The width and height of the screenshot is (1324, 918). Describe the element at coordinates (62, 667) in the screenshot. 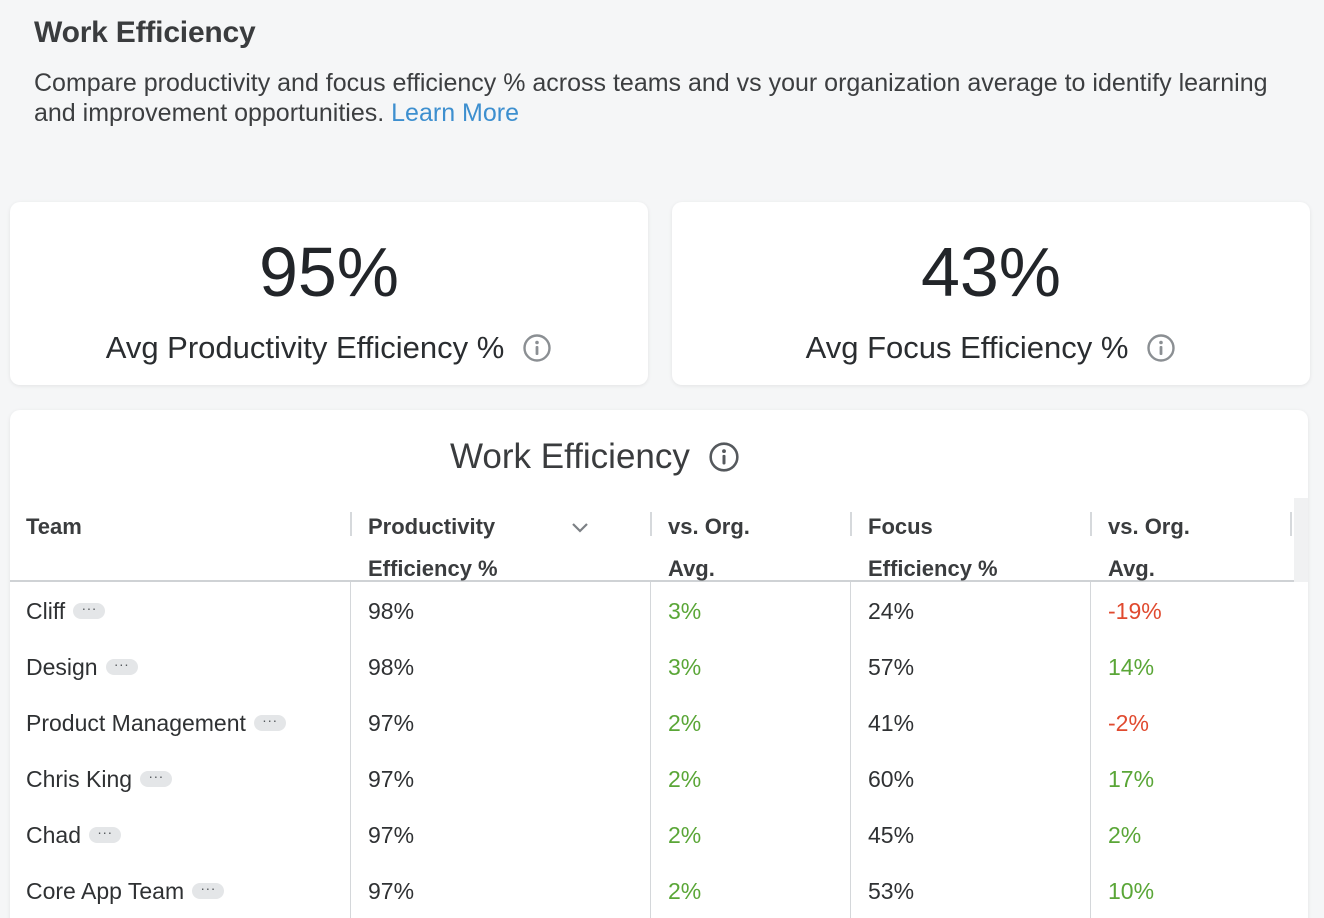

I see `team-cell-text: Design` at that location.